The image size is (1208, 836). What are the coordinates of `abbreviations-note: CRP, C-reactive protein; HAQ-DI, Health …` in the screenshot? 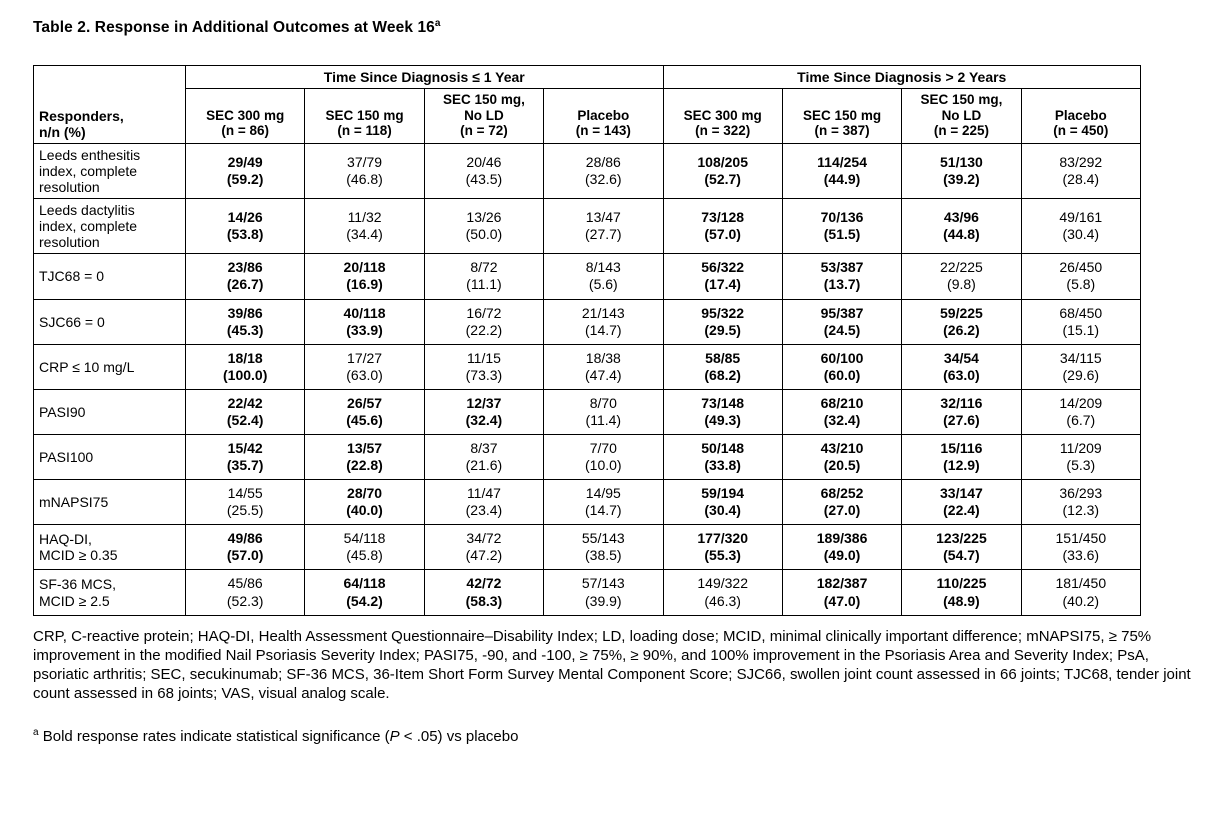 It's located at (612, 664).